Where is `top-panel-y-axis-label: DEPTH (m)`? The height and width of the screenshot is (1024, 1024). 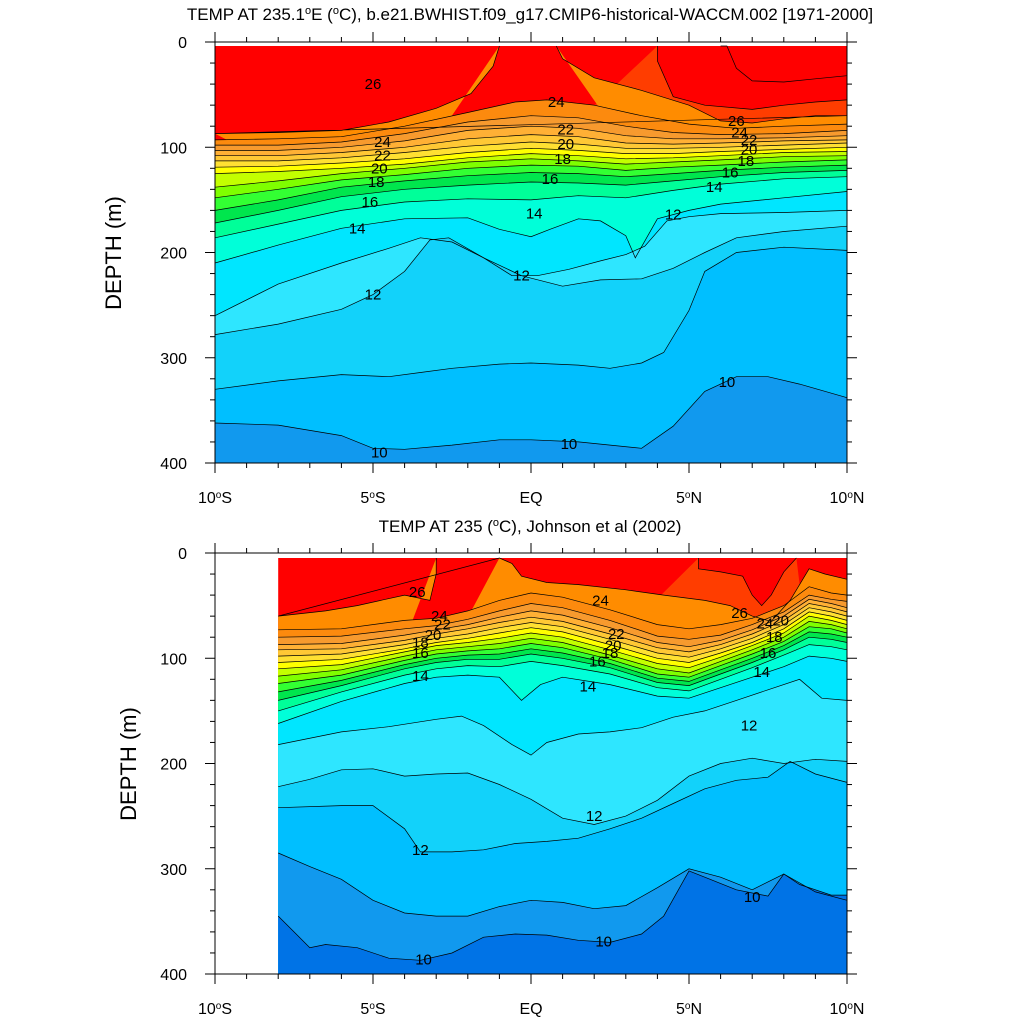 top-panel-y-axis-label: DEPTH (m) is located at coordinates (113, 253).